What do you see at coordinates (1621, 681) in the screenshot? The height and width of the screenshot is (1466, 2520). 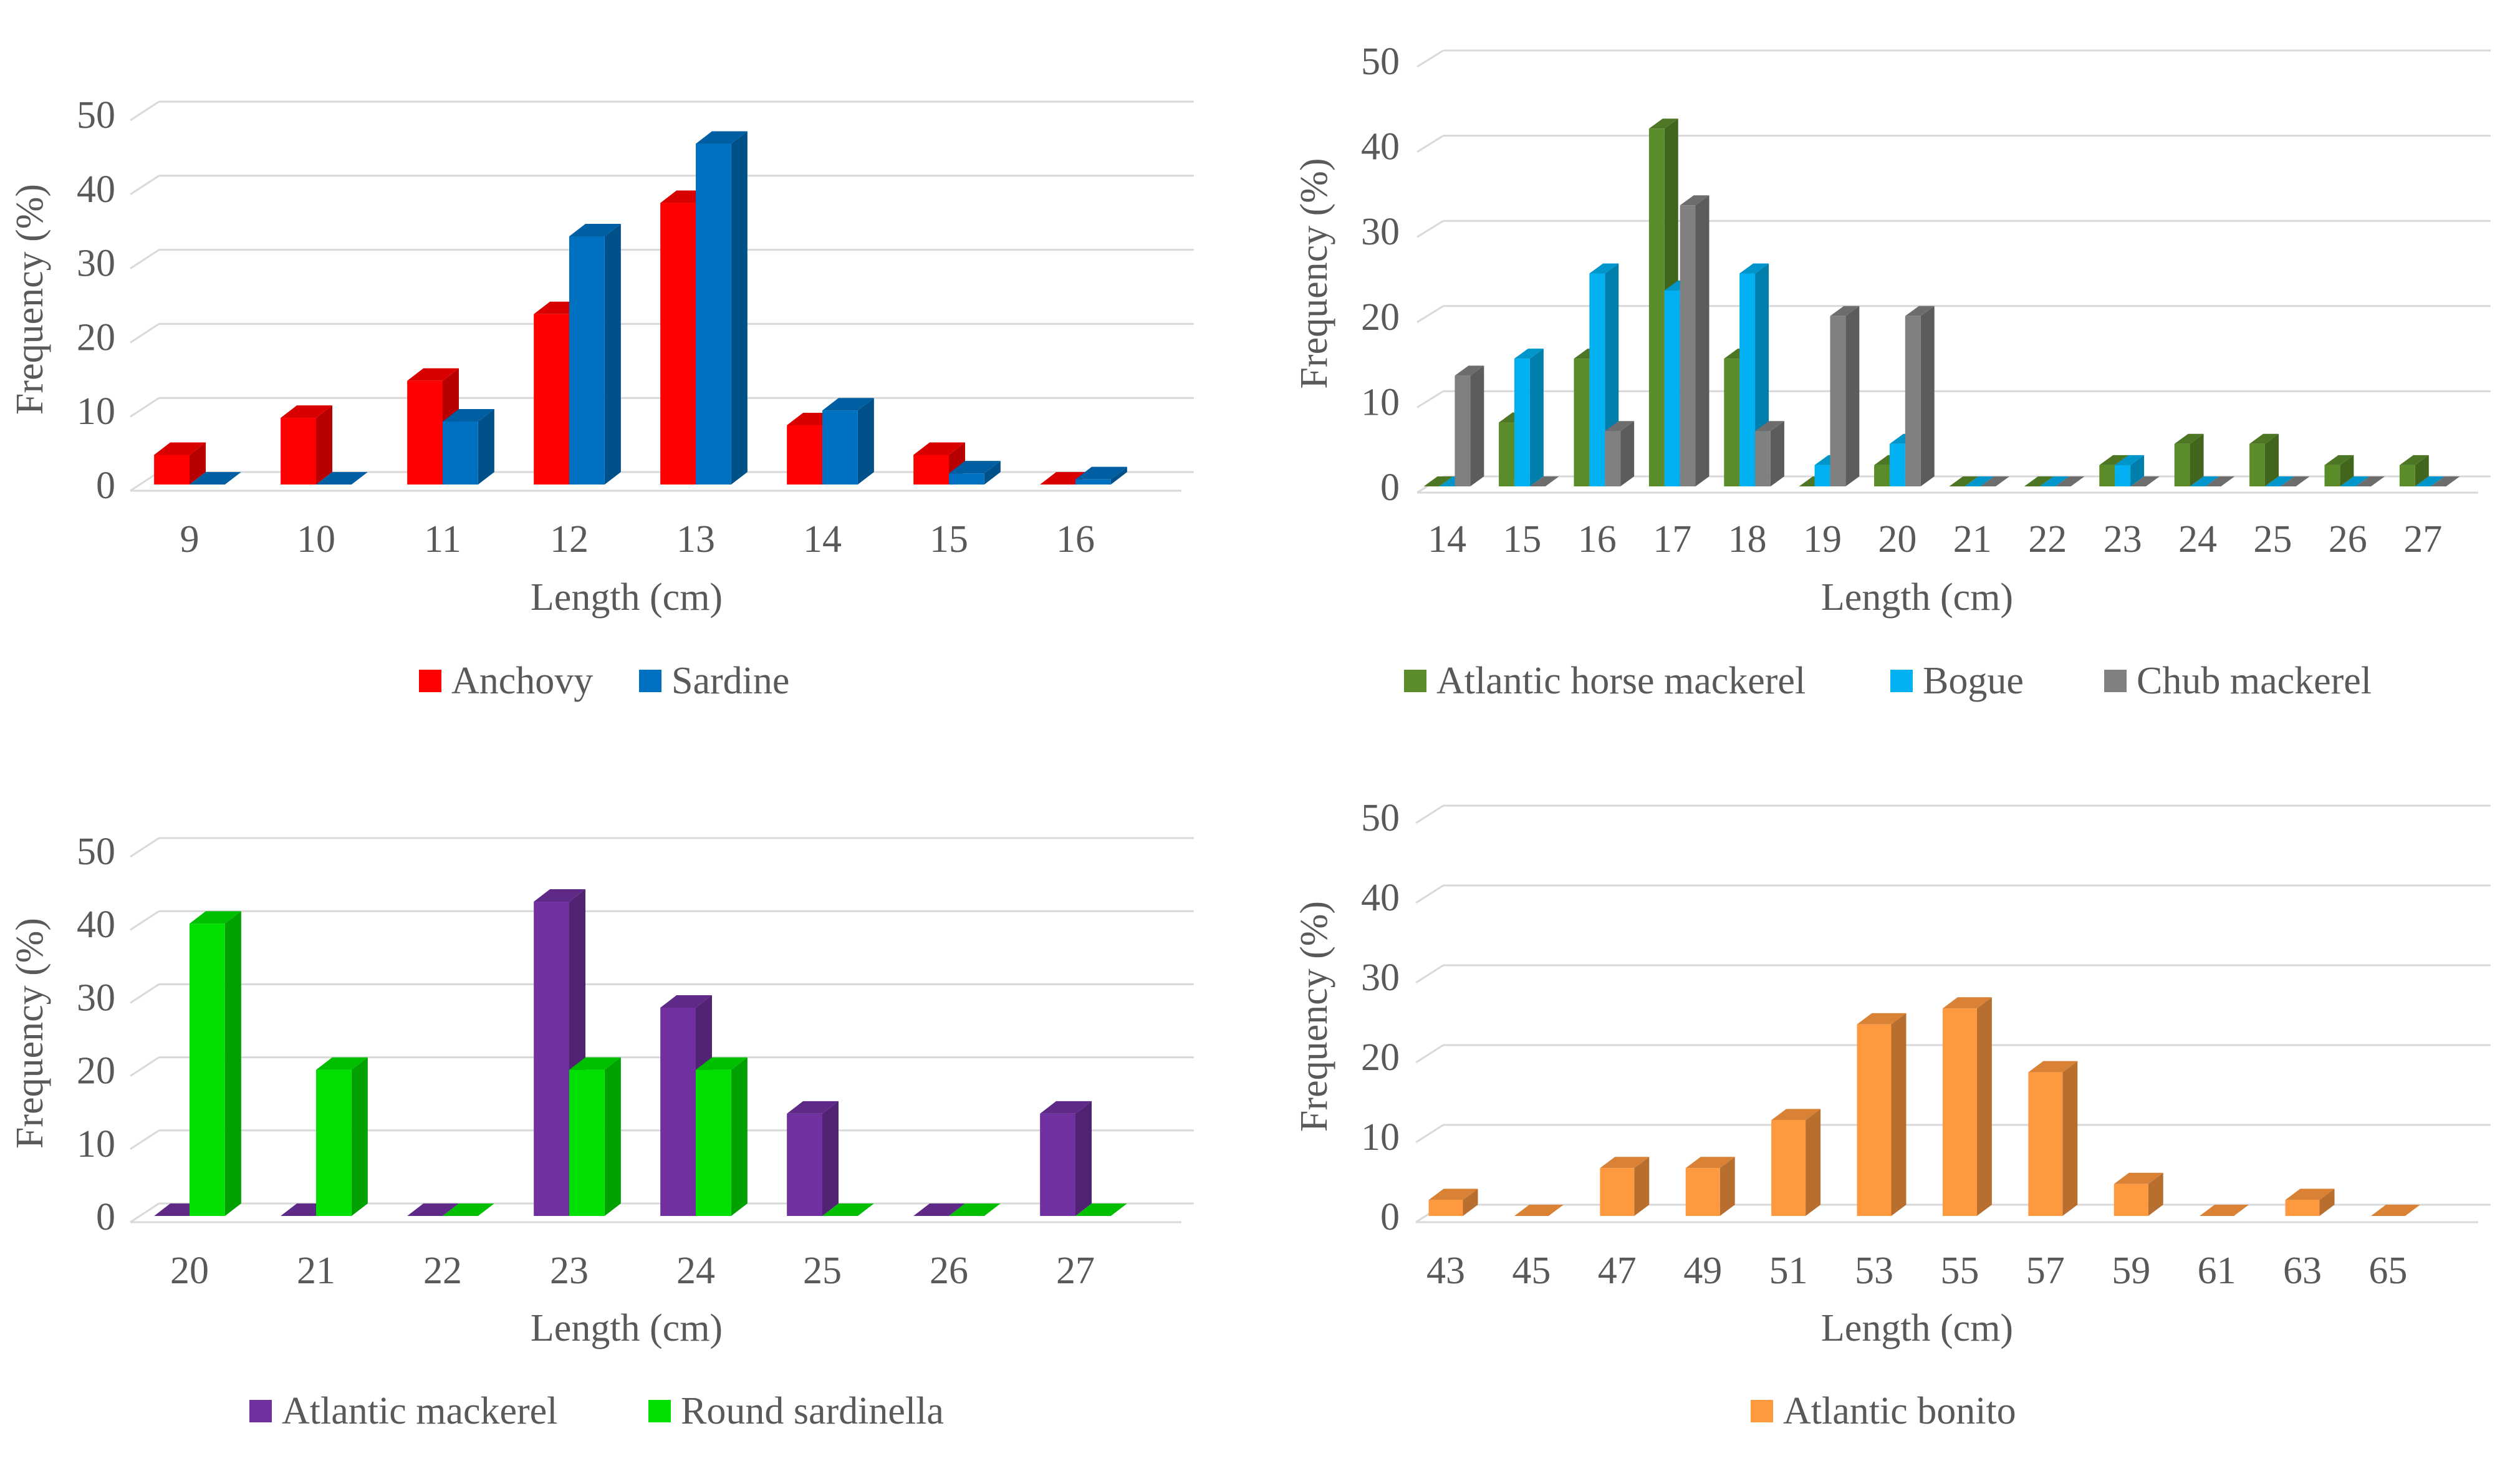 I see `legend-label: Atlantic horse mackerel` at bounding box center [1621, 681].